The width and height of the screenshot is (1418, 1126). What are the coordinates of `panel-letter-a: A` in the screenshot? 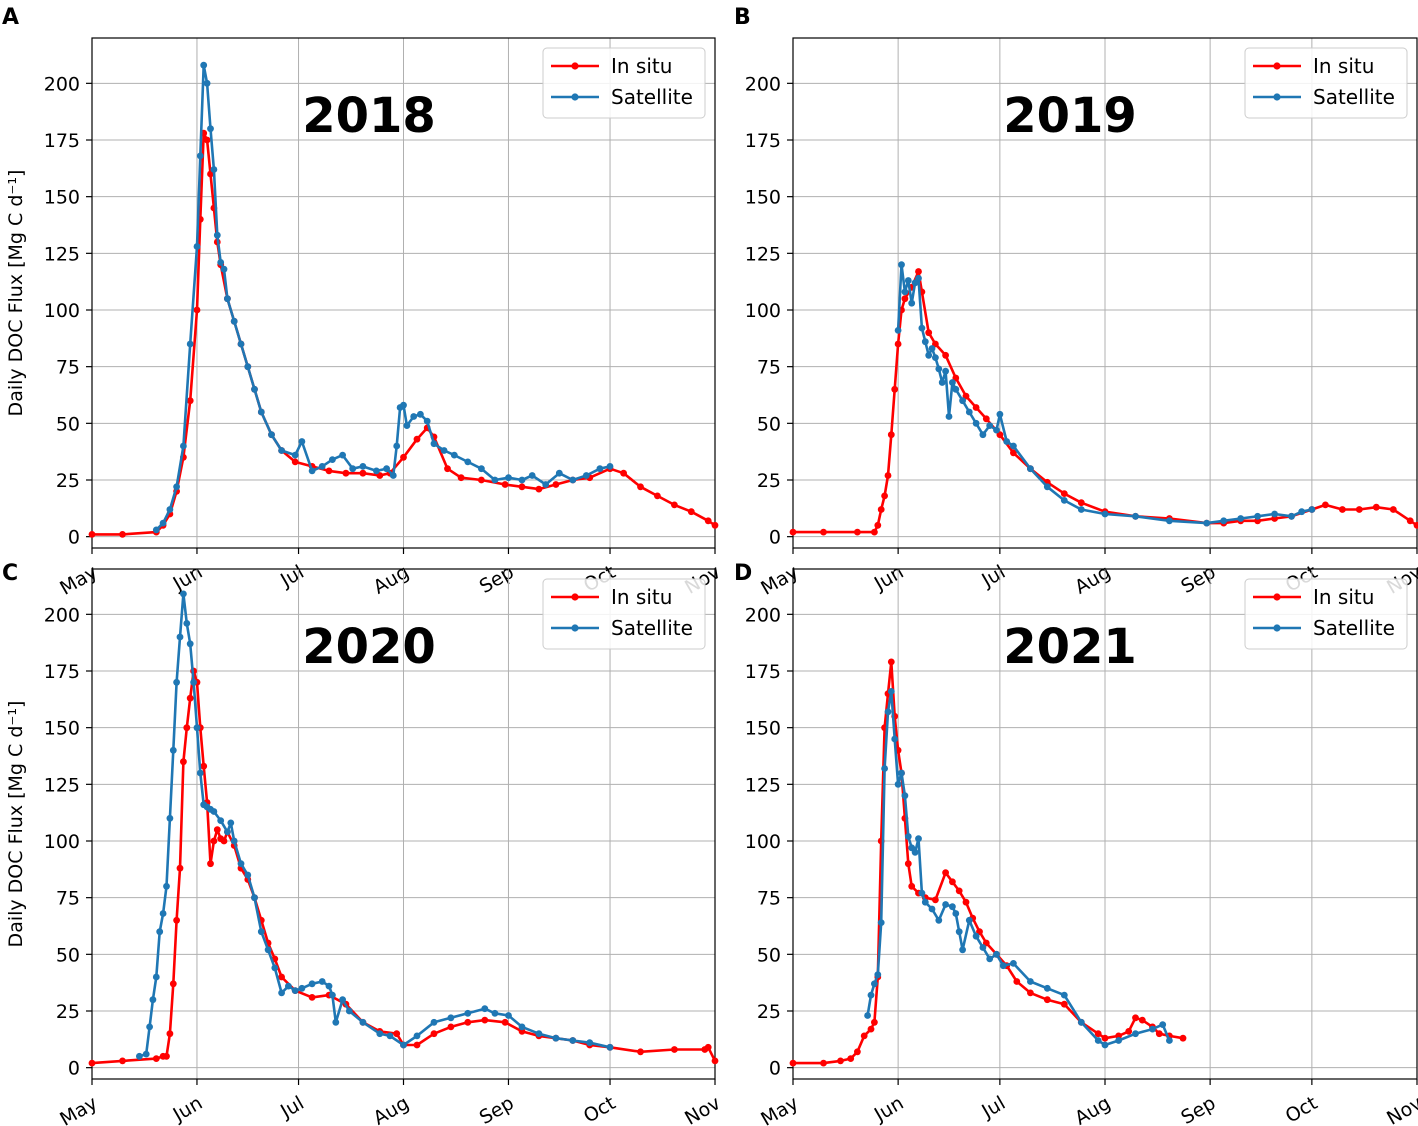 It's located at (10, 17).